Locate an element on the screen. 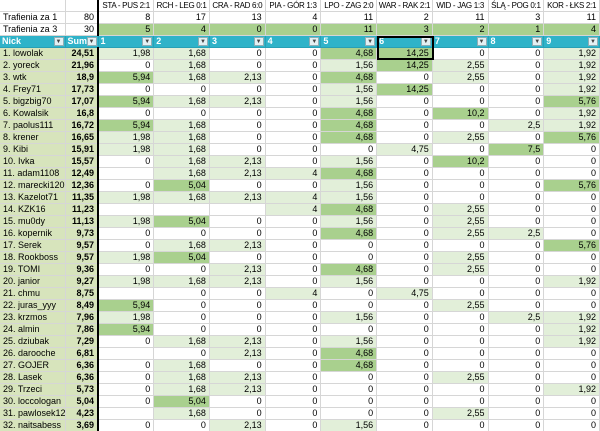  score-cell: 4,75 is located at coordinates (404, 149).